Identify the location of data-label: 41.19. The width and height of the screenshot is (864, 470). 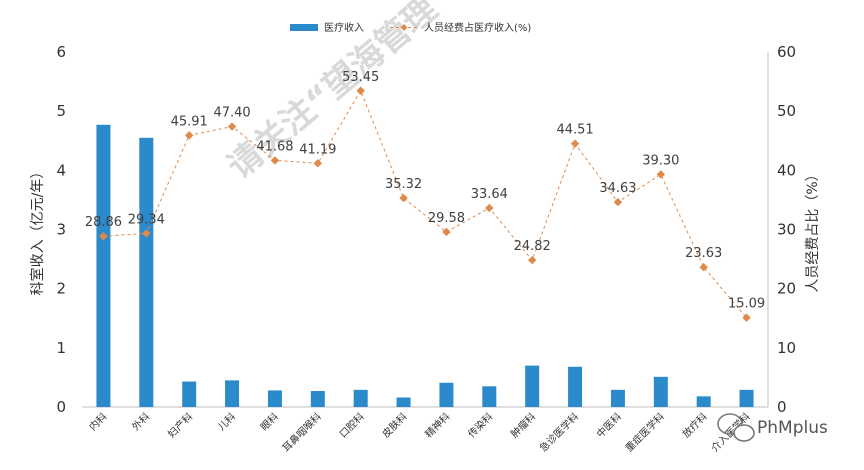
(317, 149).